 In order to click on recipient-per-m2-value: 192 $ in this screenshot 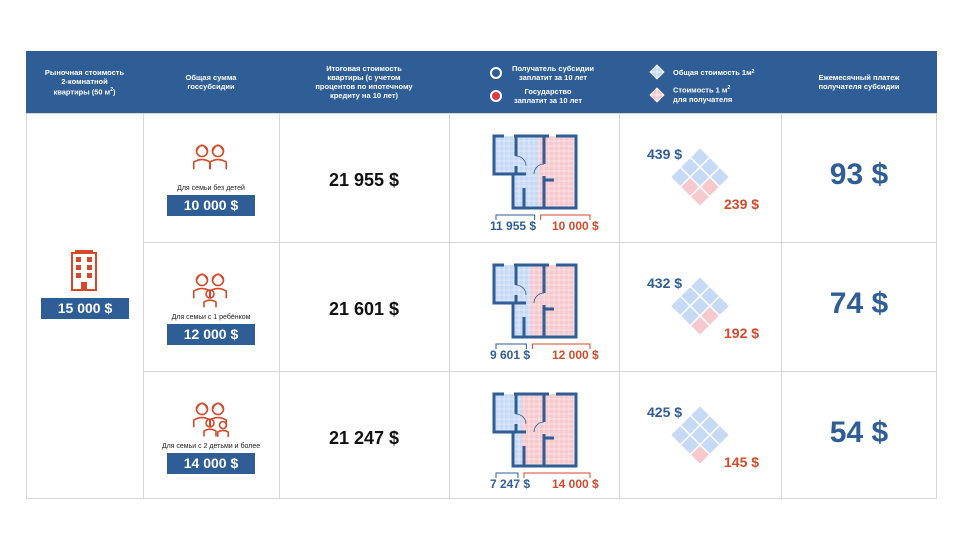, I will do `click(742, 333)`.